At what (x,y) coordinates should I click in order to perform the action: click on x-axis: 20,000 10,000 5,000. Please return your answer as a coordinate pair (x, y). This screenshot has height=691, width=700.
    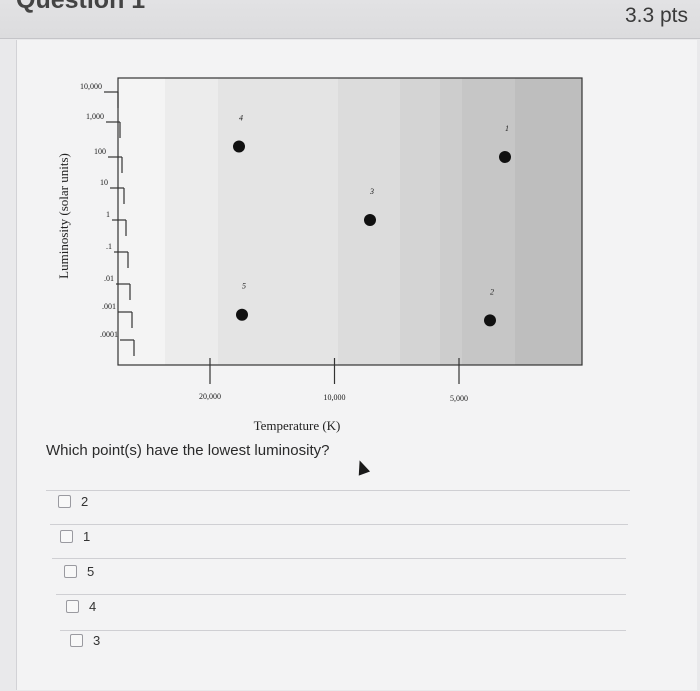
    Looking at the image, I should click on (333, 380).